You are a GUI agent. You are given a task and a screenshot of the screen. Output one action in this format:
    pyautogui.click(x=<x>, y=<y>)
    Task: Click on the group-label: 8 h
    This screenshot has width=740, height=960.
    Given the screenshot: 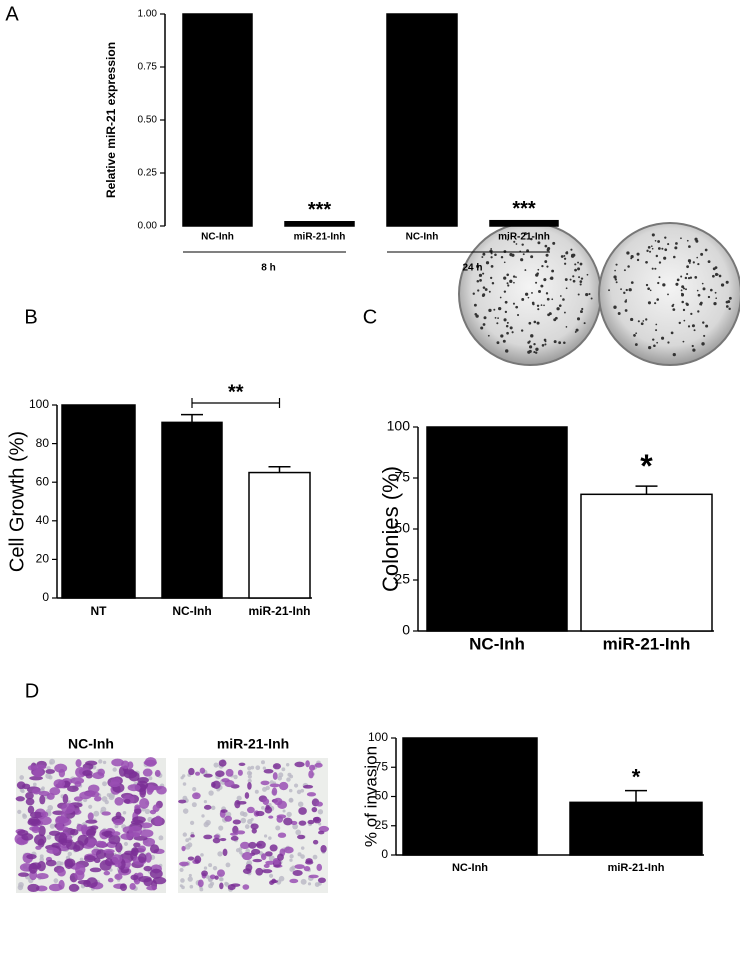 What is the action you would take?
    pyautogui.click(x=268, y=268)
    